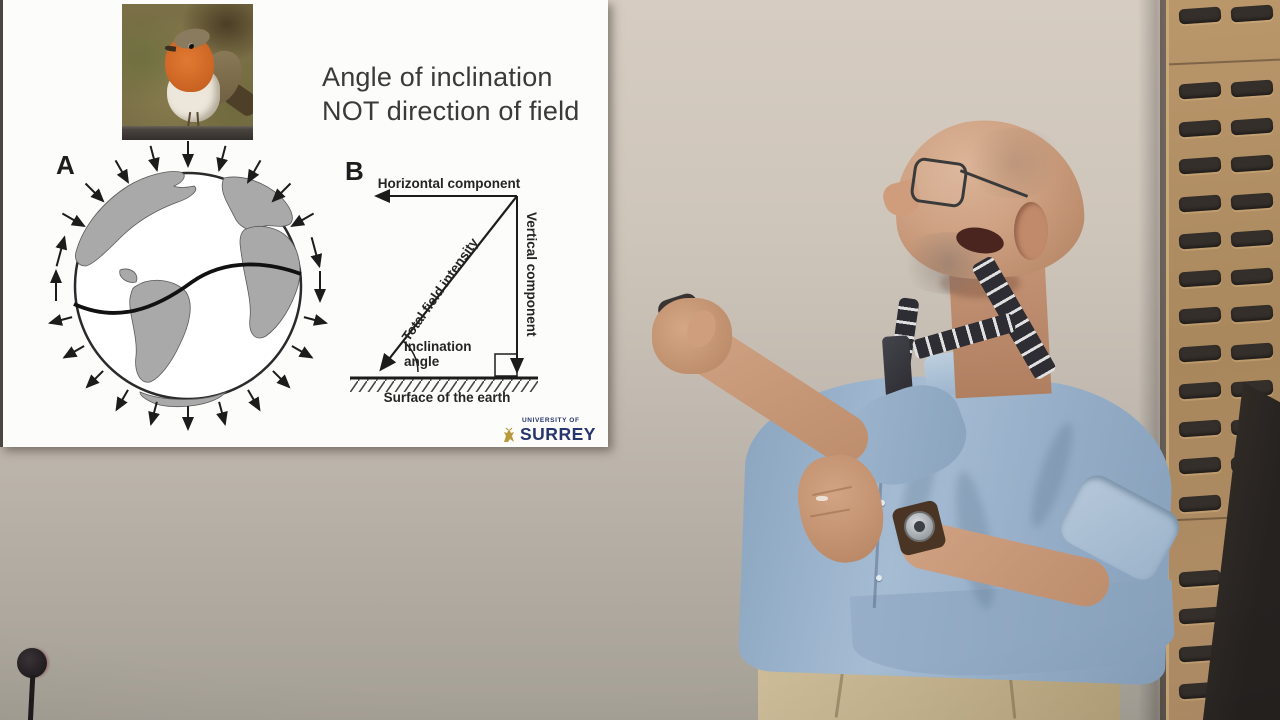 Image resolution: width=1280 pixels, height=720 pixels. Describe the element at coordinates (1, 223) in the screenshot. I see `slide-edge` at that location.